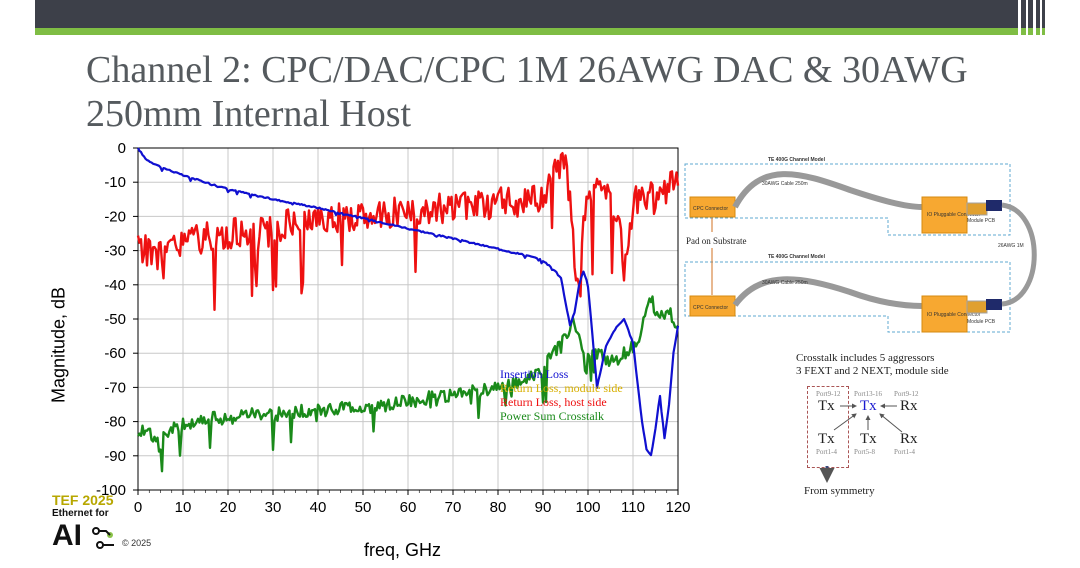 The height and width of the screenshot is (568, 1080). I want to click on copyright: © 2025, so click(137, 543).